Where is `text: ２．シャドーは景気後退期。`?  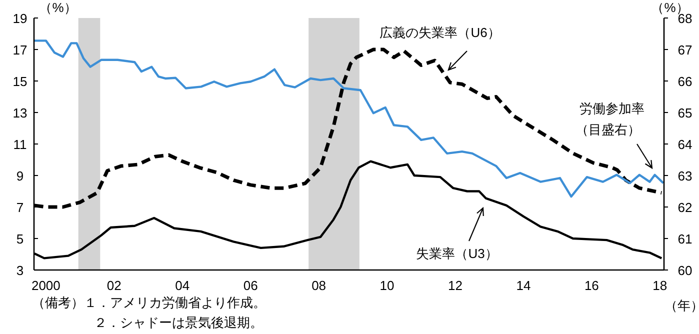 text: ２．シャドーは景気後退期。 is located at coordinates (178, 322).